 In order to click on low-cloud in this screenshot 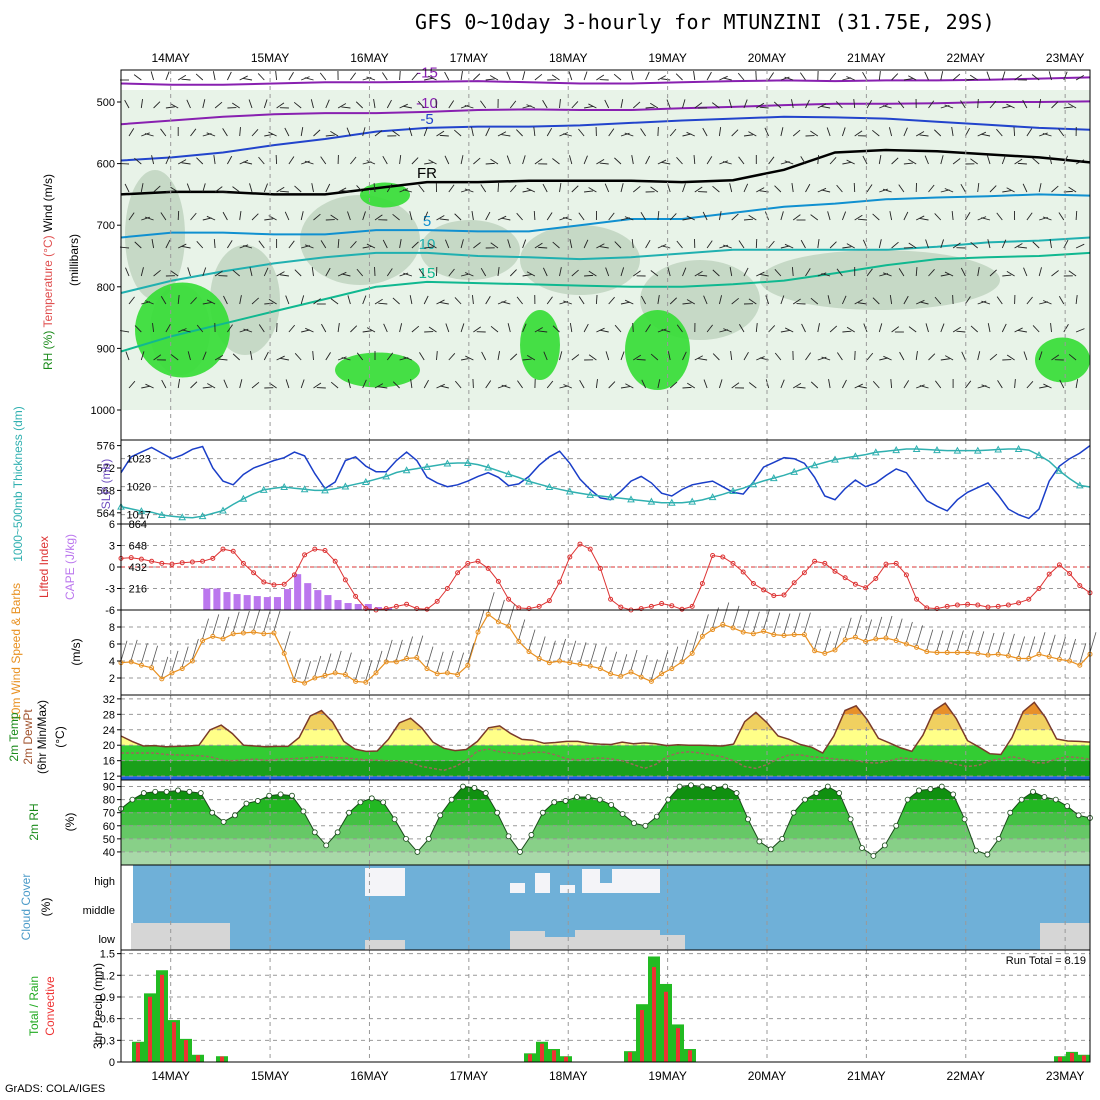, I will do `click(527, 940)`.